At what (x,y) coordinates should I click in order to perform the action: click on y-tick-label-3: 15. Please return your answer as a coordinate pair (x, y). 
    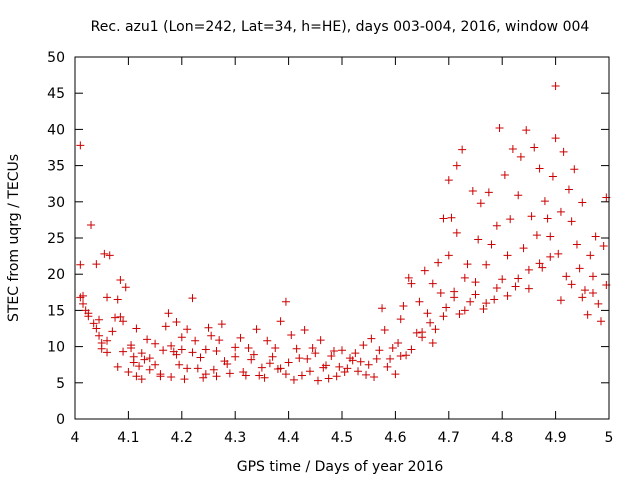
    Looking at the image, I should click on (56, 311).